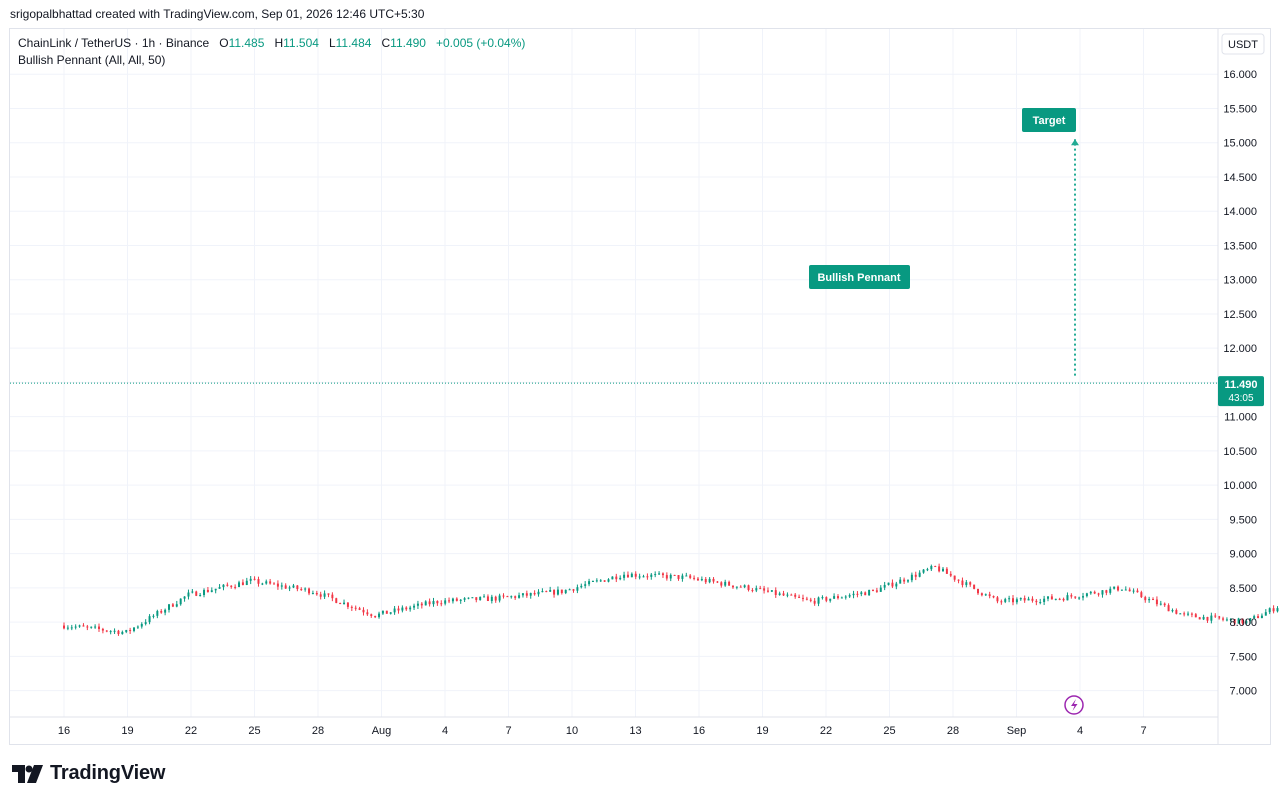  Describe the element at coordinates (114, 43) in the screenshot. I see `symbol-name: ChainLink / TetherUS · 1h · Binance` at that location.